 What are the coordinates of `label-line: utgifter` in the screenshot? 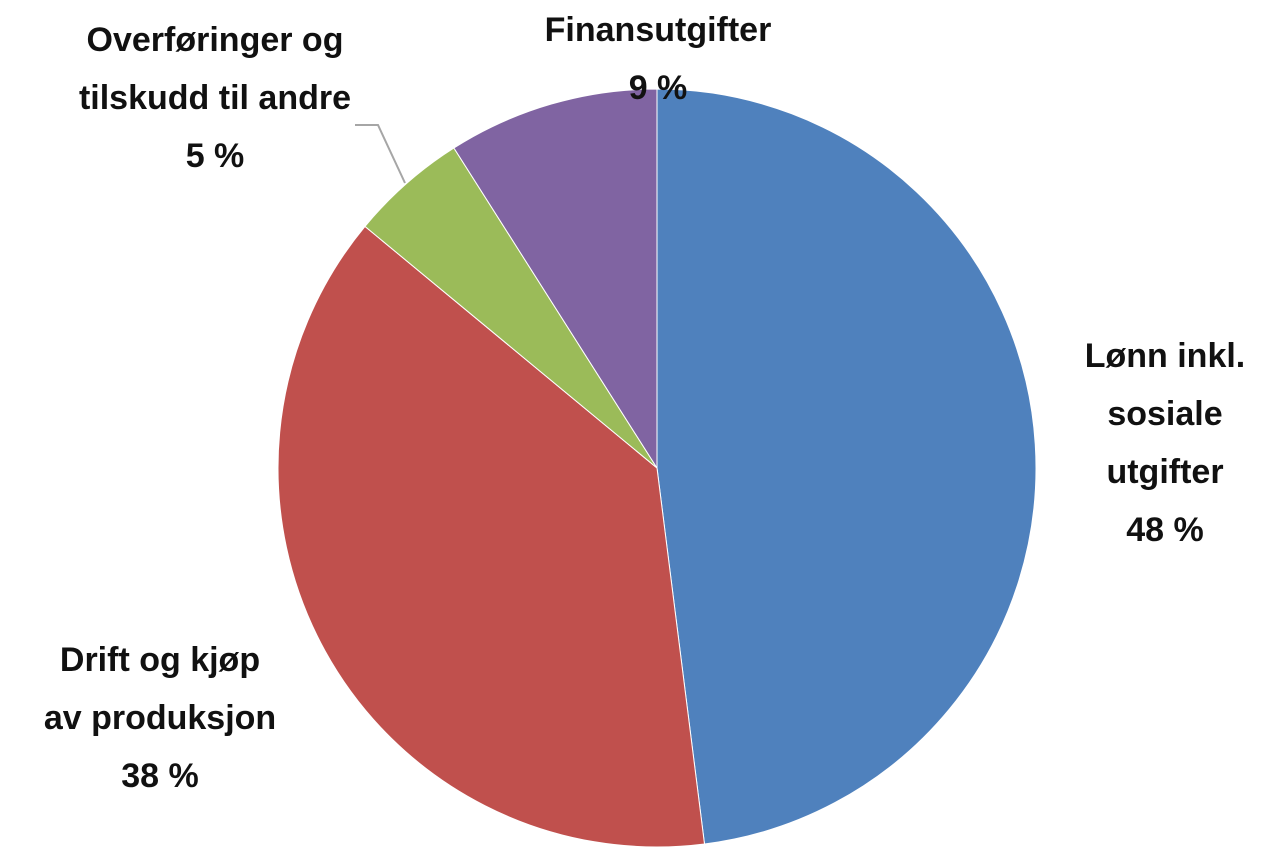 It's located at (1164, 472).